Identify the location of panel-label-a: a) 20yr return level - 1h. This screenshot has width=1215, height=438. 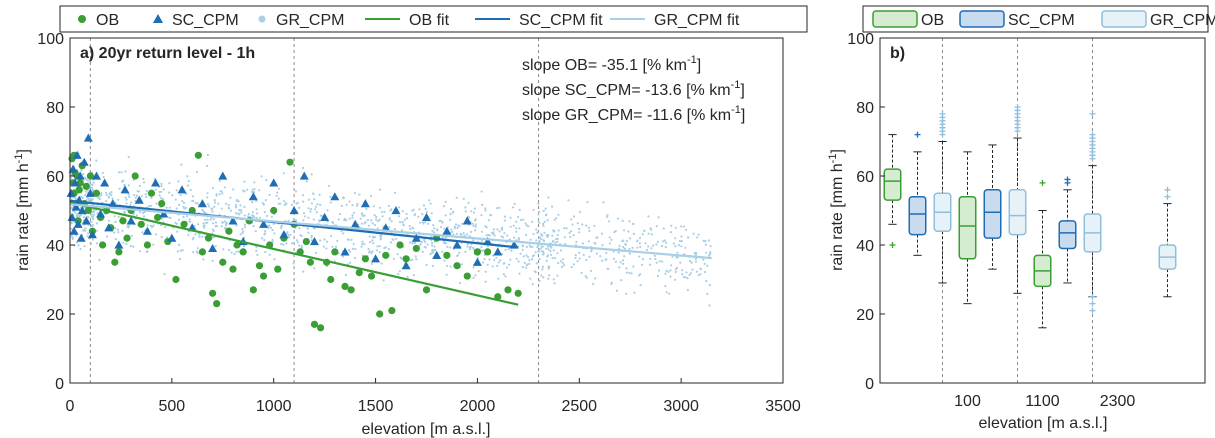
(167, 53).